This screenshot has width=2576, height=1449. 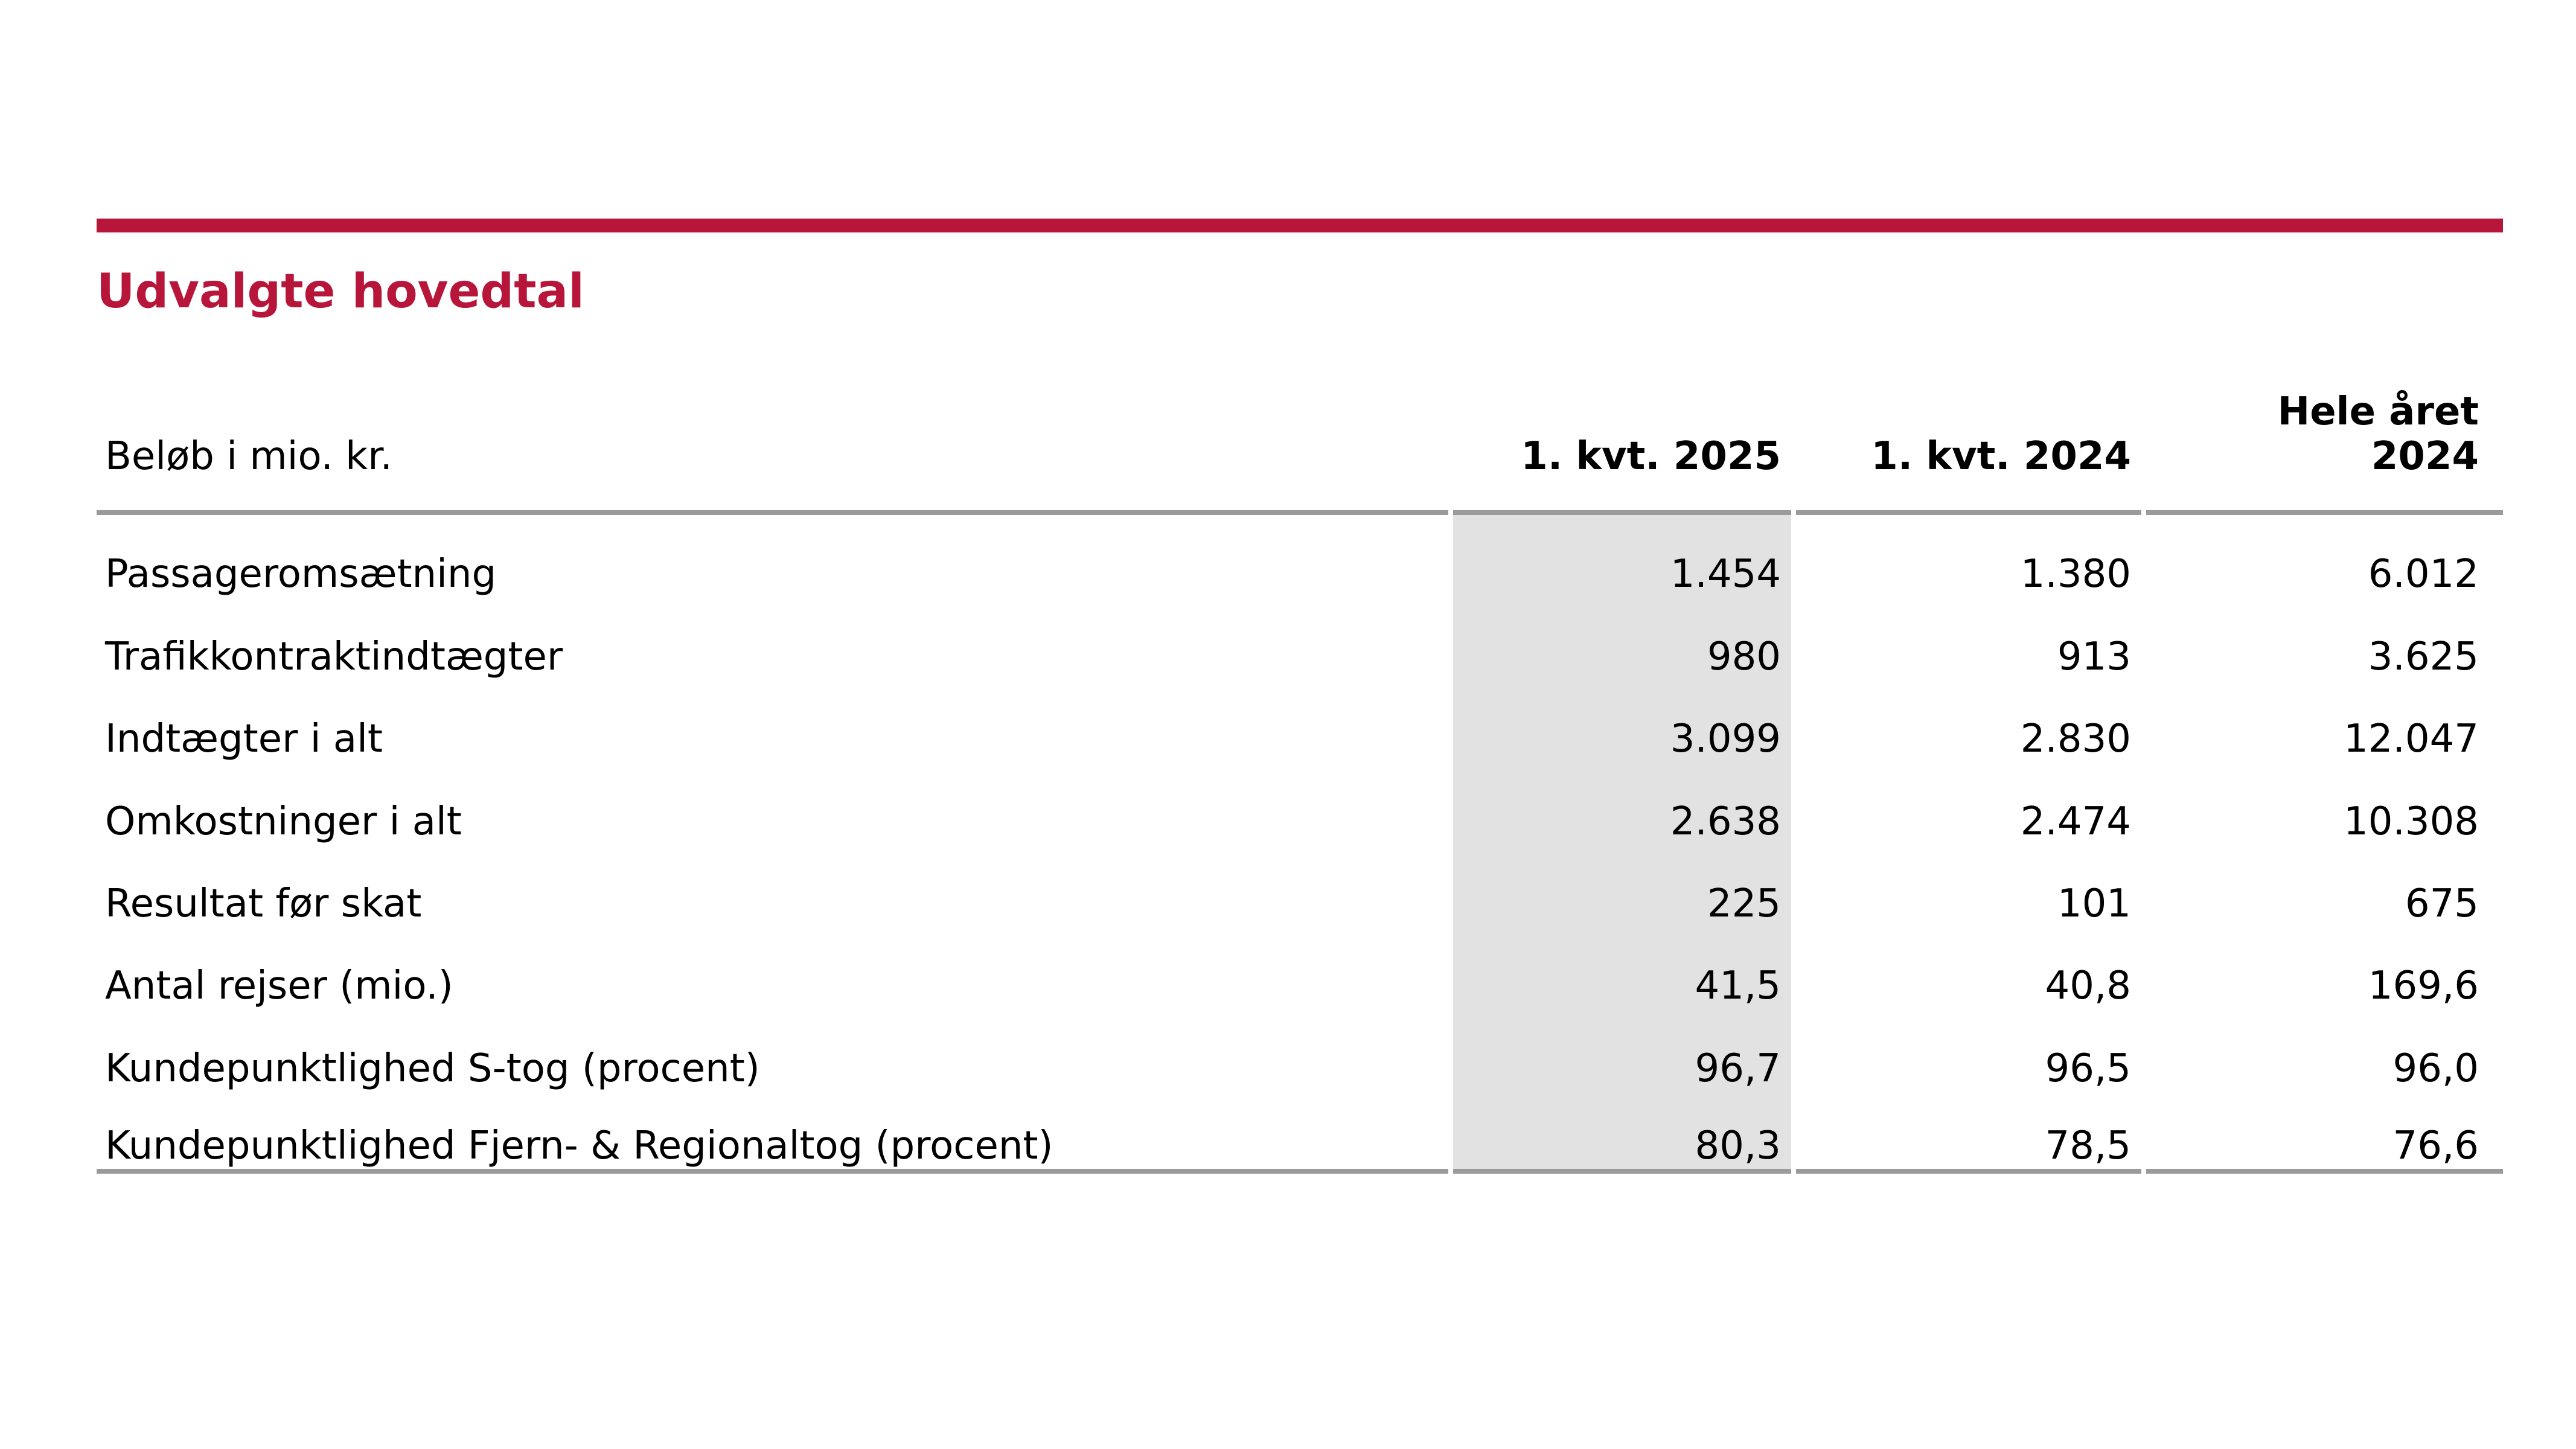 What do you see at coordinates (2088, 987) in the screenshot?
I see `value-q1-2024: 40,8` at bounding box center [2088, 987].